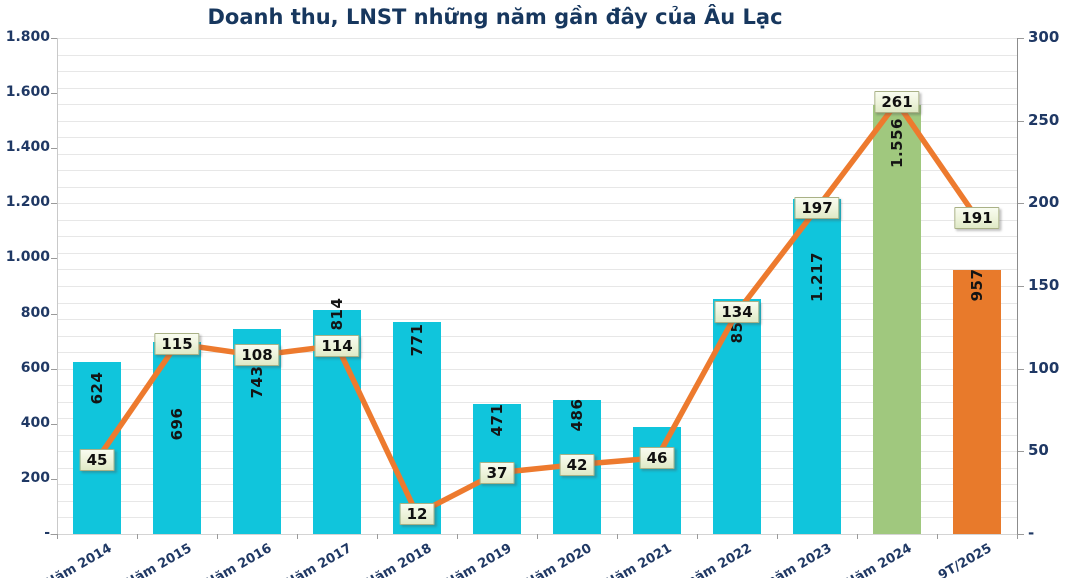  Describe the element at coordinates (35, 477) in the screenshot. I see `y-axis-left-tick-label: 200` at that location.